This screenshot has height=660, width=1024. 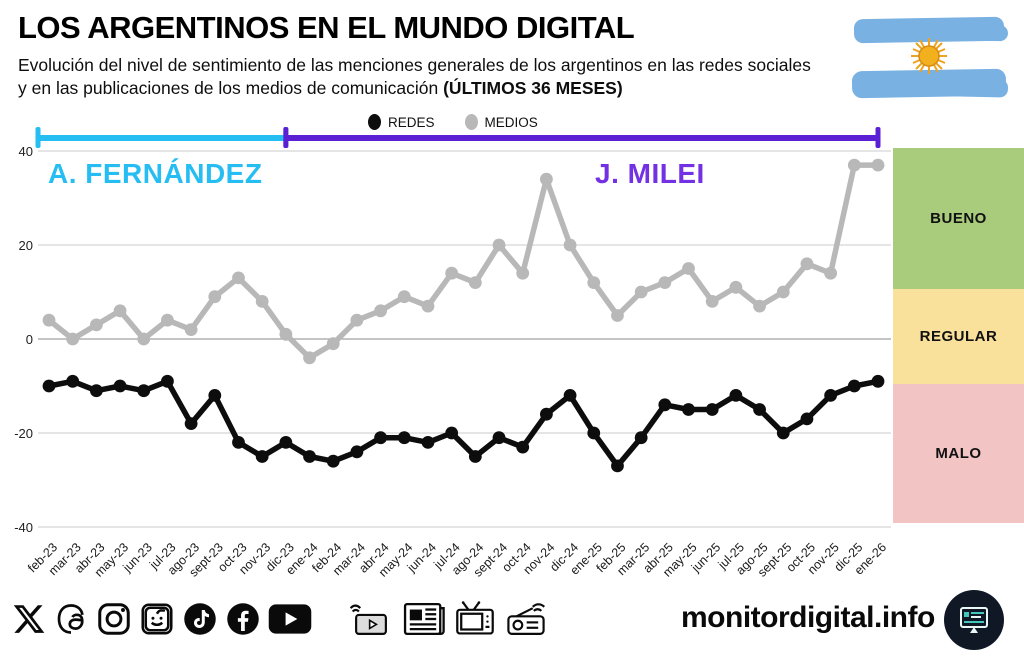 What do you see at coordinates (374, 122) in the screenshot?
I see `redes-dot-icon` at bounding box center [374, 122].